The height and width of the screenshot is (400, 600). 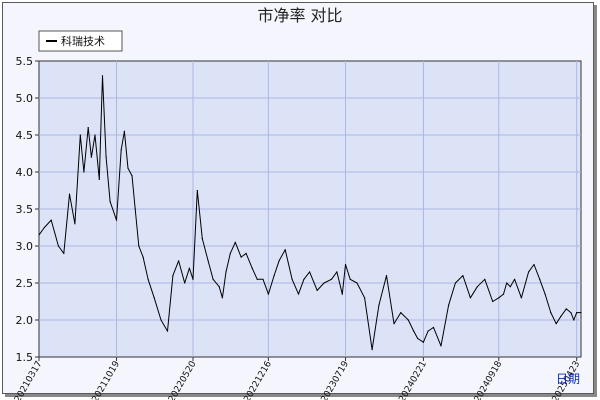 What do you see at coordinates (25, 246) in the screenshot?
I see `y-tick-label: 3.0` at bounding box center [25, 246].